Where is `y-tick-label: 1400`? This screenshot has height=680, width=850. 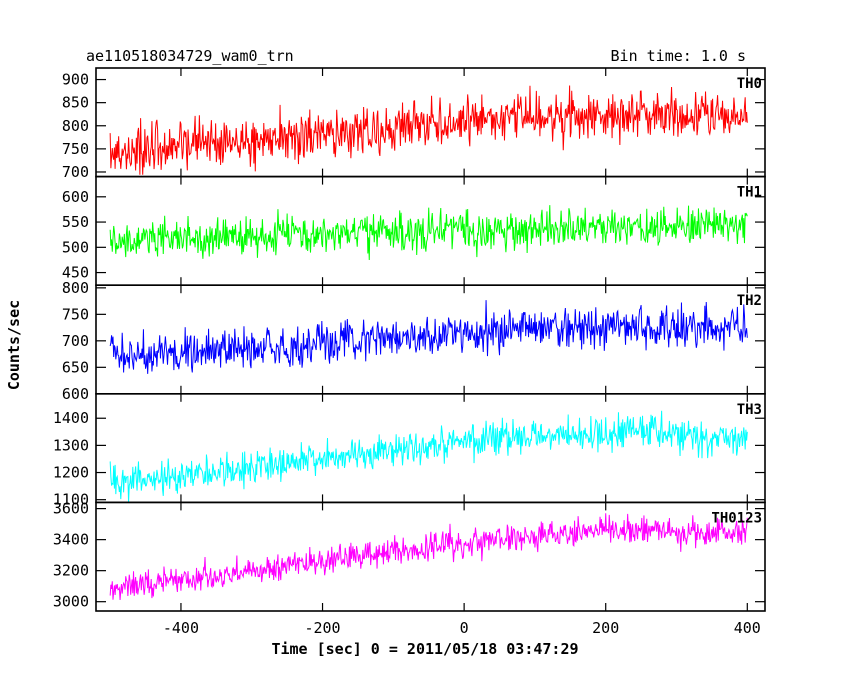 y-tick-label: 1400 is located at coordinates (71, 418).